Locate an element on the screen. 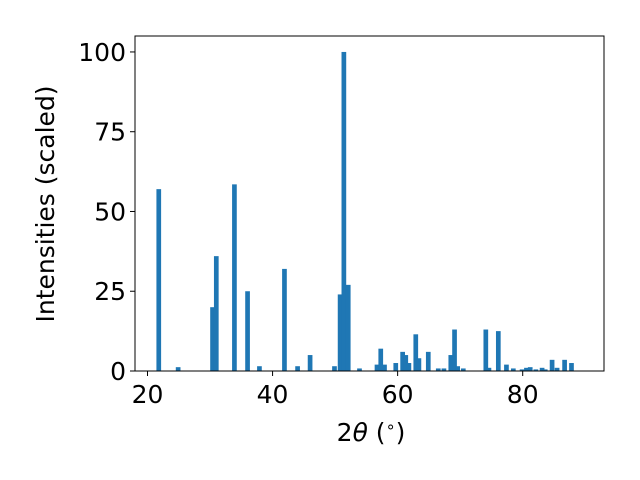  x-axis-label-part: ∘ is located at coordinates (391, 426).